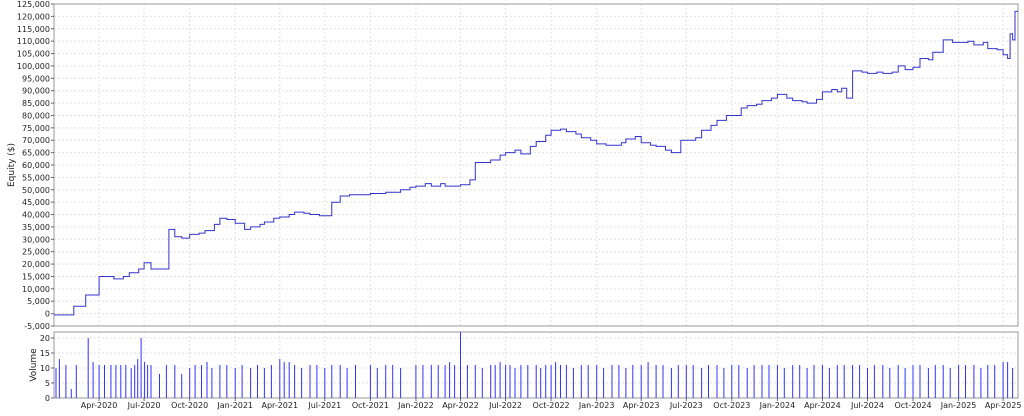 The height and width of the screenshot is (416, 1024). Describe the element at coordinates (33, 66) in the screenshot. I see `equity-y-tick-label: 100,000` at that location.